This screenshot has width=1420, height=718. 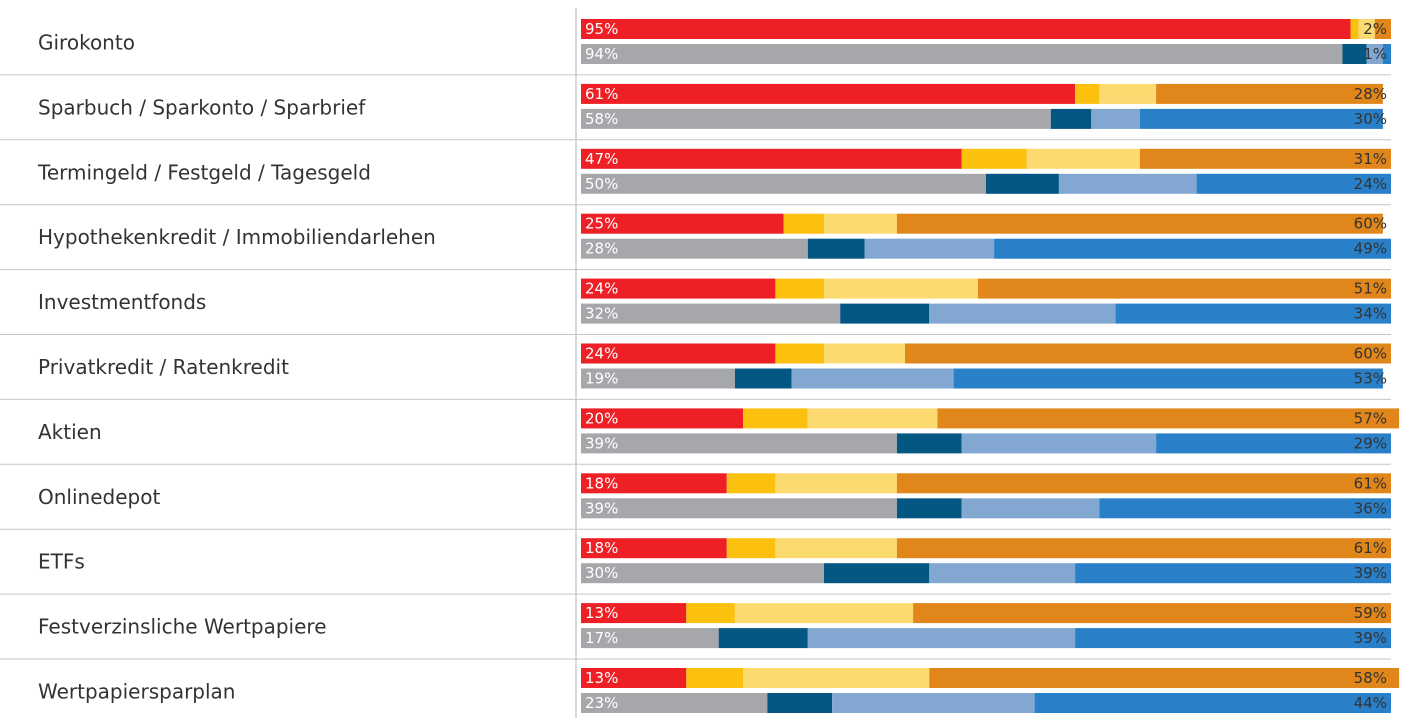 I want to click on bar-value-label: 23%, so click(x=601, y=703).